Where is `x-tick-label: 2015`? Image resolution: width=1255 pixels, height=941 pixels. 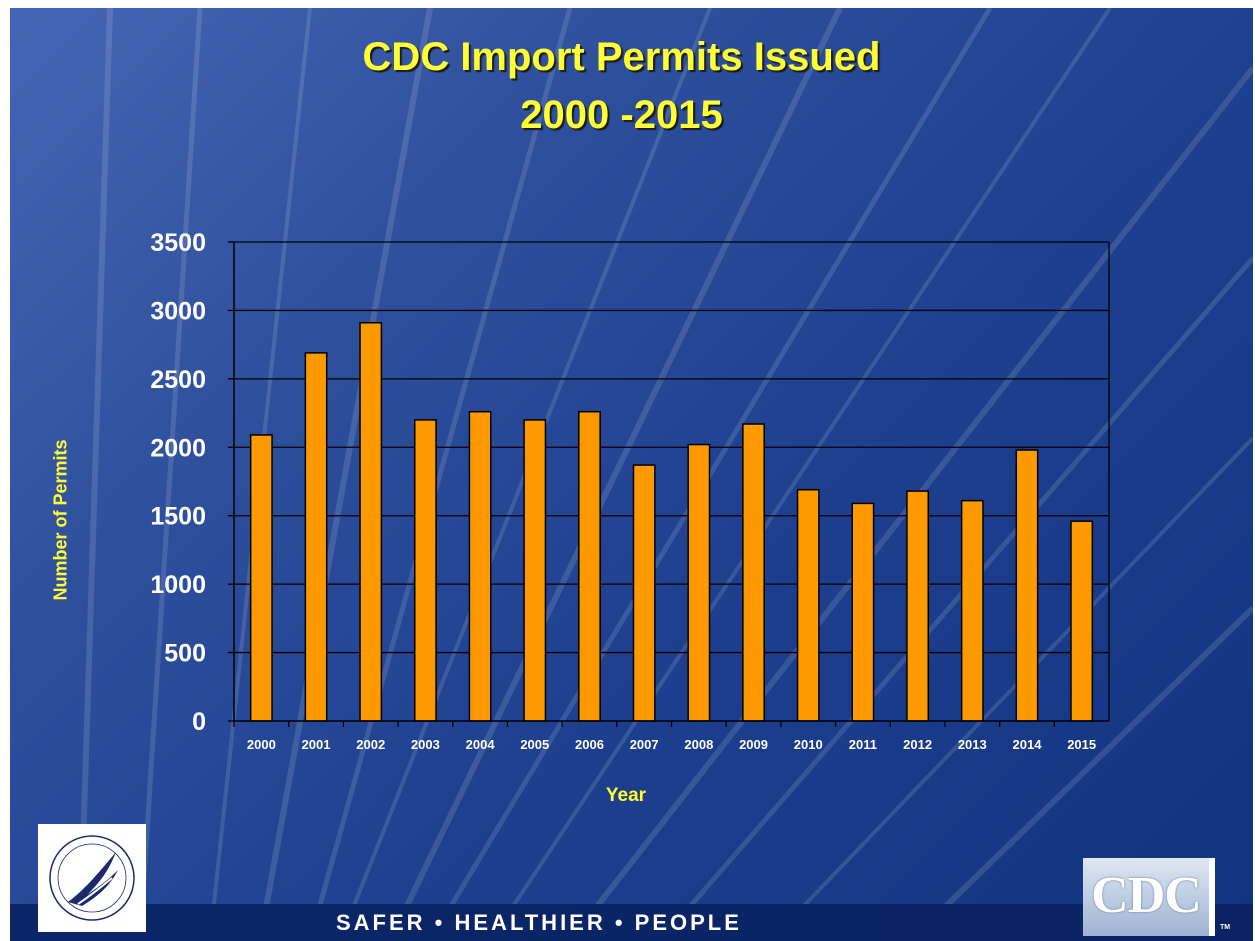 x-tick-label: 2015 is located at coordinates (1081, 744).